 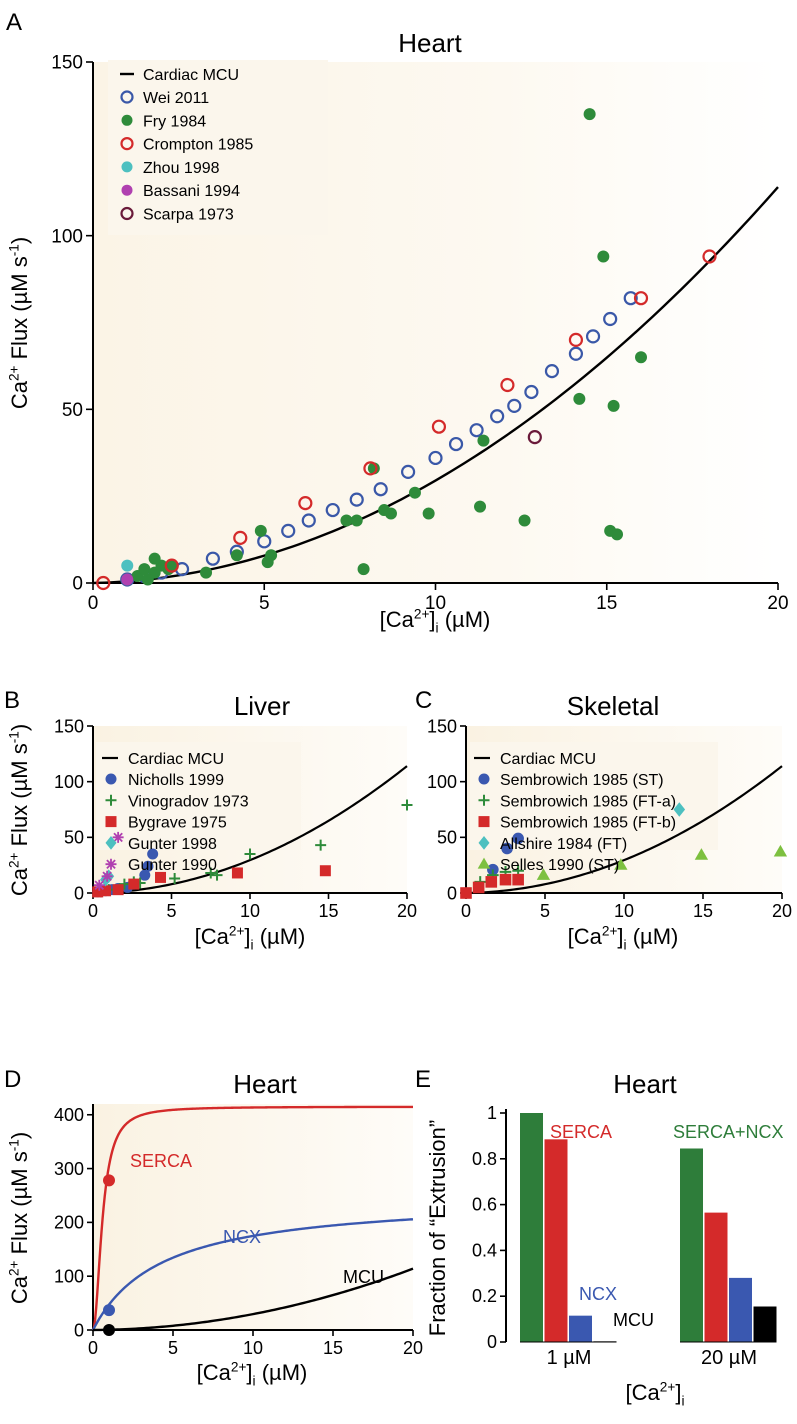 I want to click on legend-swatch-gunter-1998, so click(x=111, y=843).